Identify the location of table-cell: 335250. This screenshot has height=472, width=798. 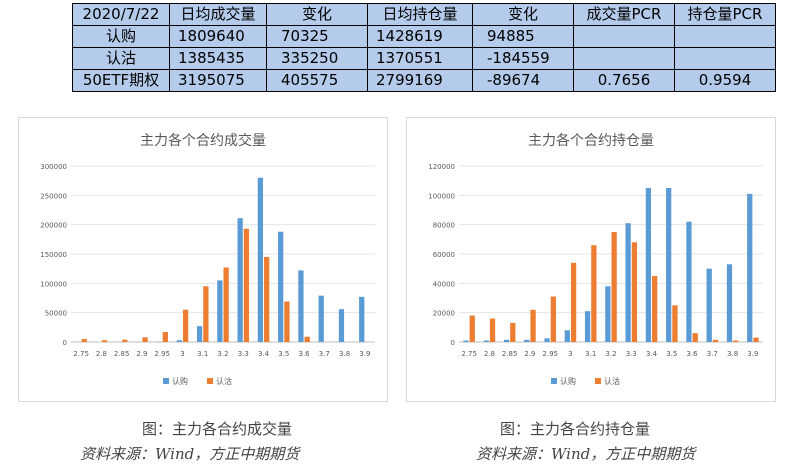
(317, 58).